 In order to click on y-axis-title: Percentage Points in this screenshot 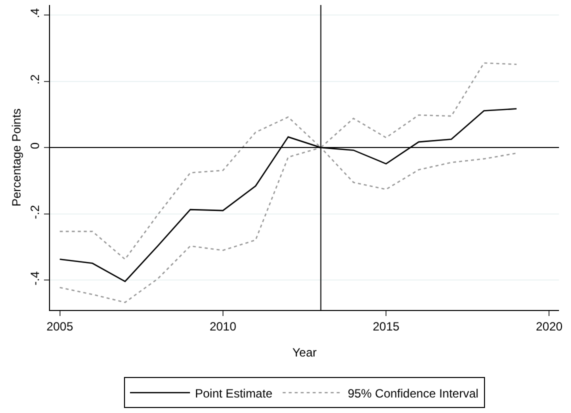, I will do `click(17, 157)`.